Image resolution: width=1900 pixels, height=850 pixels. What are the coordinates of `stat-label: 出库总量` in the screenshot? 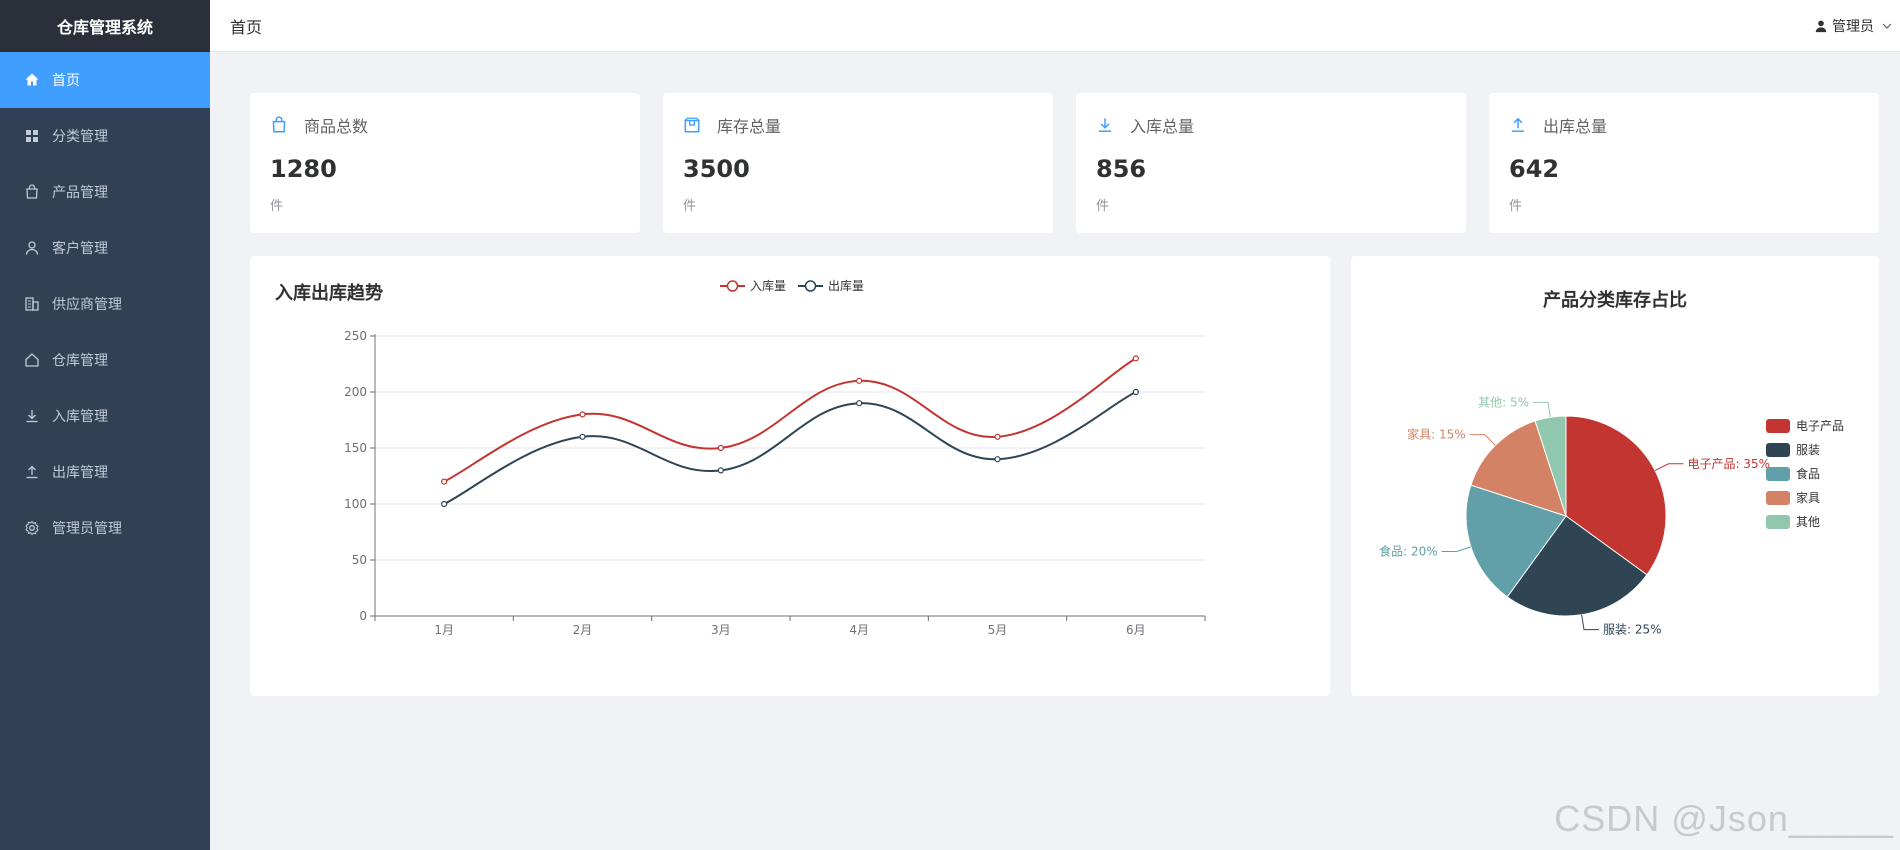 It's located at (1575, 126).